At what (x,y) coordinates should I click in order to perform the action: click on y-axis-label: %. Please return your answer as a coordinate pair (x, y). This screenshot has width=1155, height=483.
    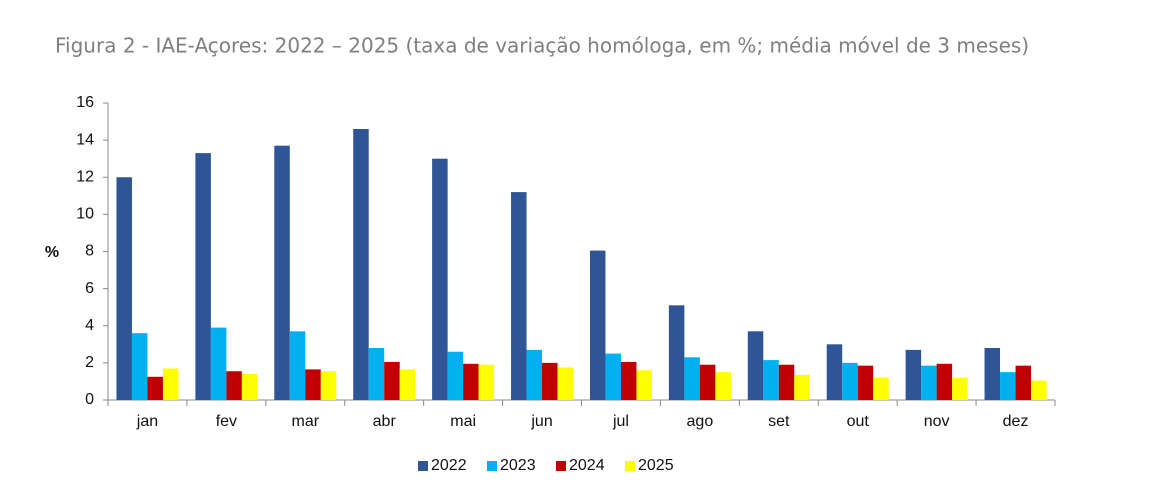
    Looking at the image, I should click on (52, 252).